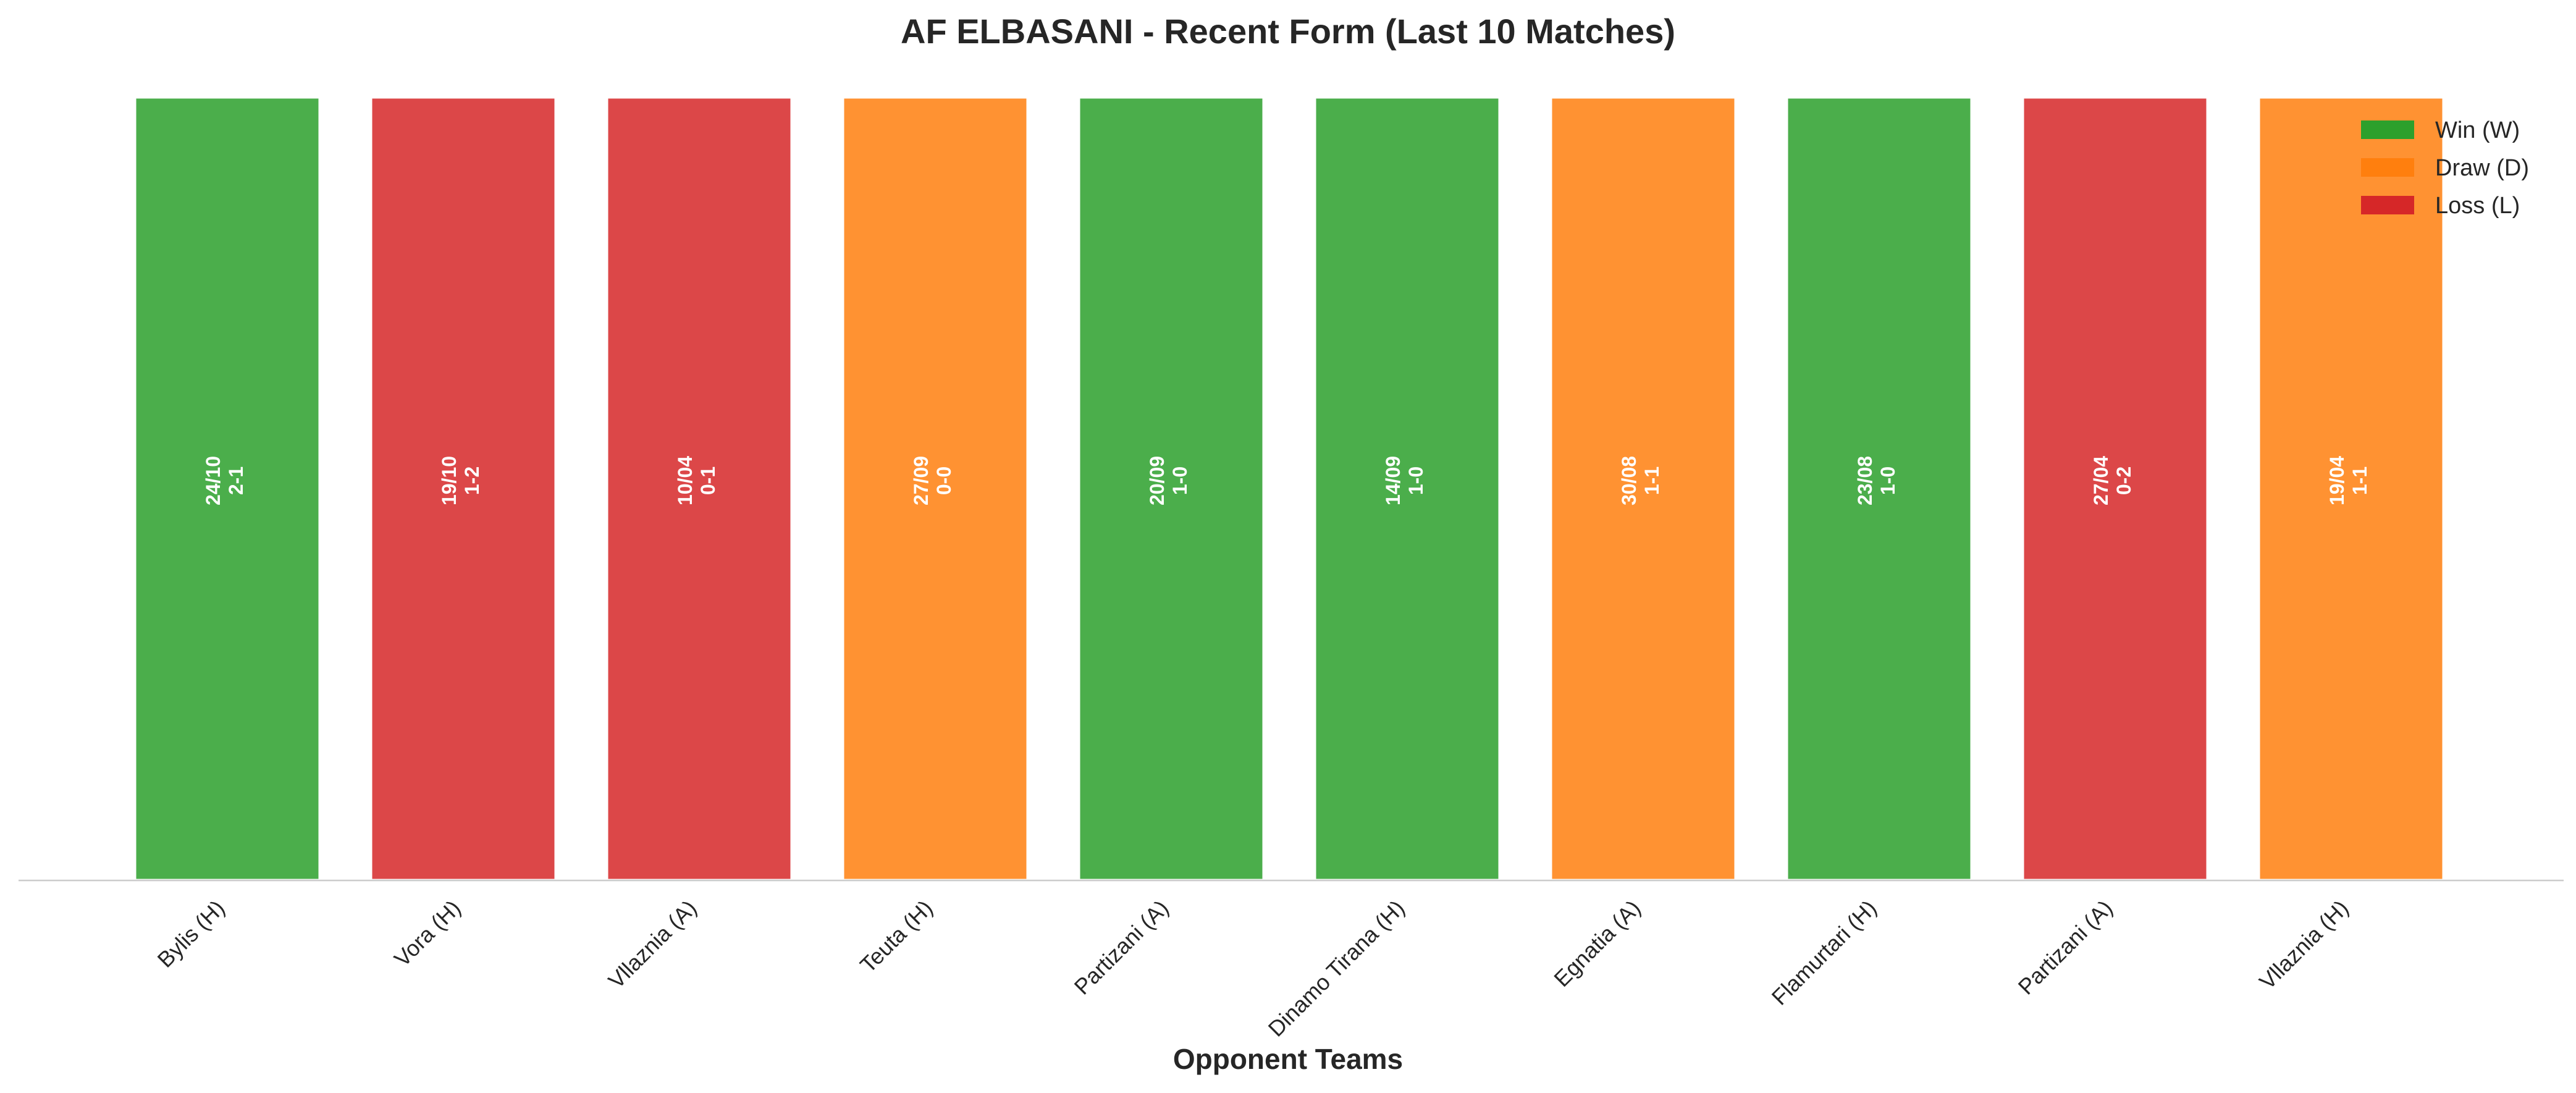 This screenshot has height=1093, width=2576. I want to click on x-tick-label: Vllaznia (H), so click(2304, 945).